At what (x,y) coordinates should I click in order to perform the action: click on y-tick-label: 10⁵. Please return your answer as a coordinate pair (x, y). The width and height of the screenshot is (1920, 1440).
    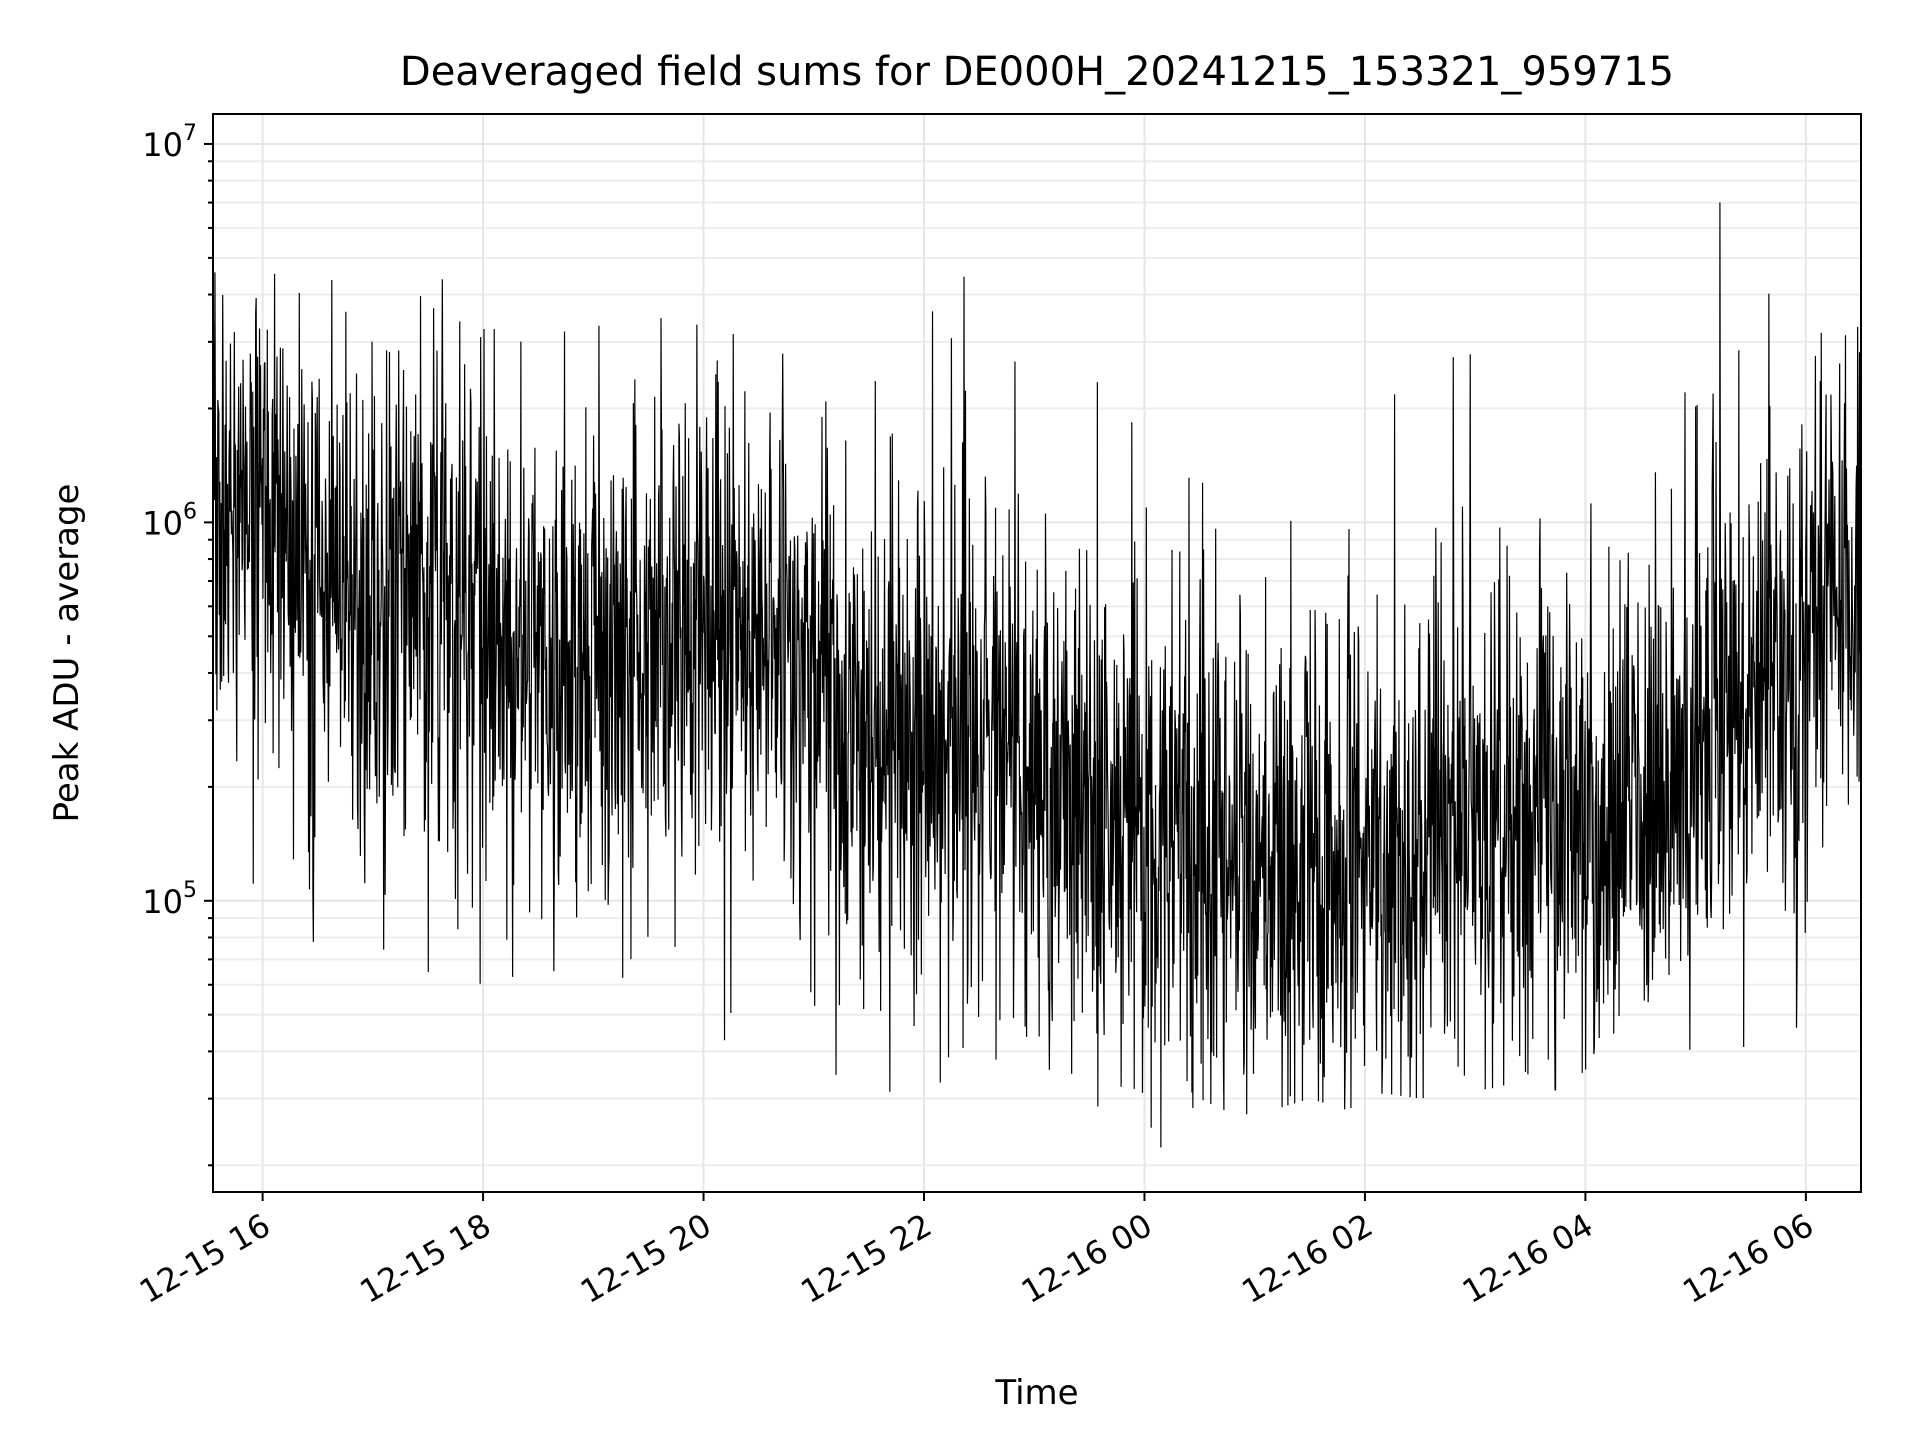
    Looking at the image, I should click on (169, 899).